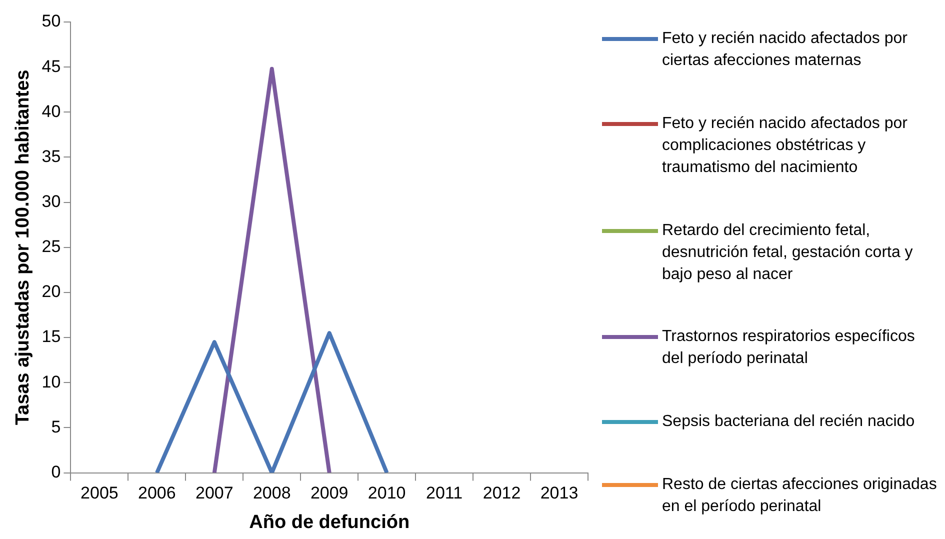 This screenshot has height=539, width=945. I want to click on legend-label: Feto y recién nacido afectados por ciertas afecciones maternas, so click(785, 50).